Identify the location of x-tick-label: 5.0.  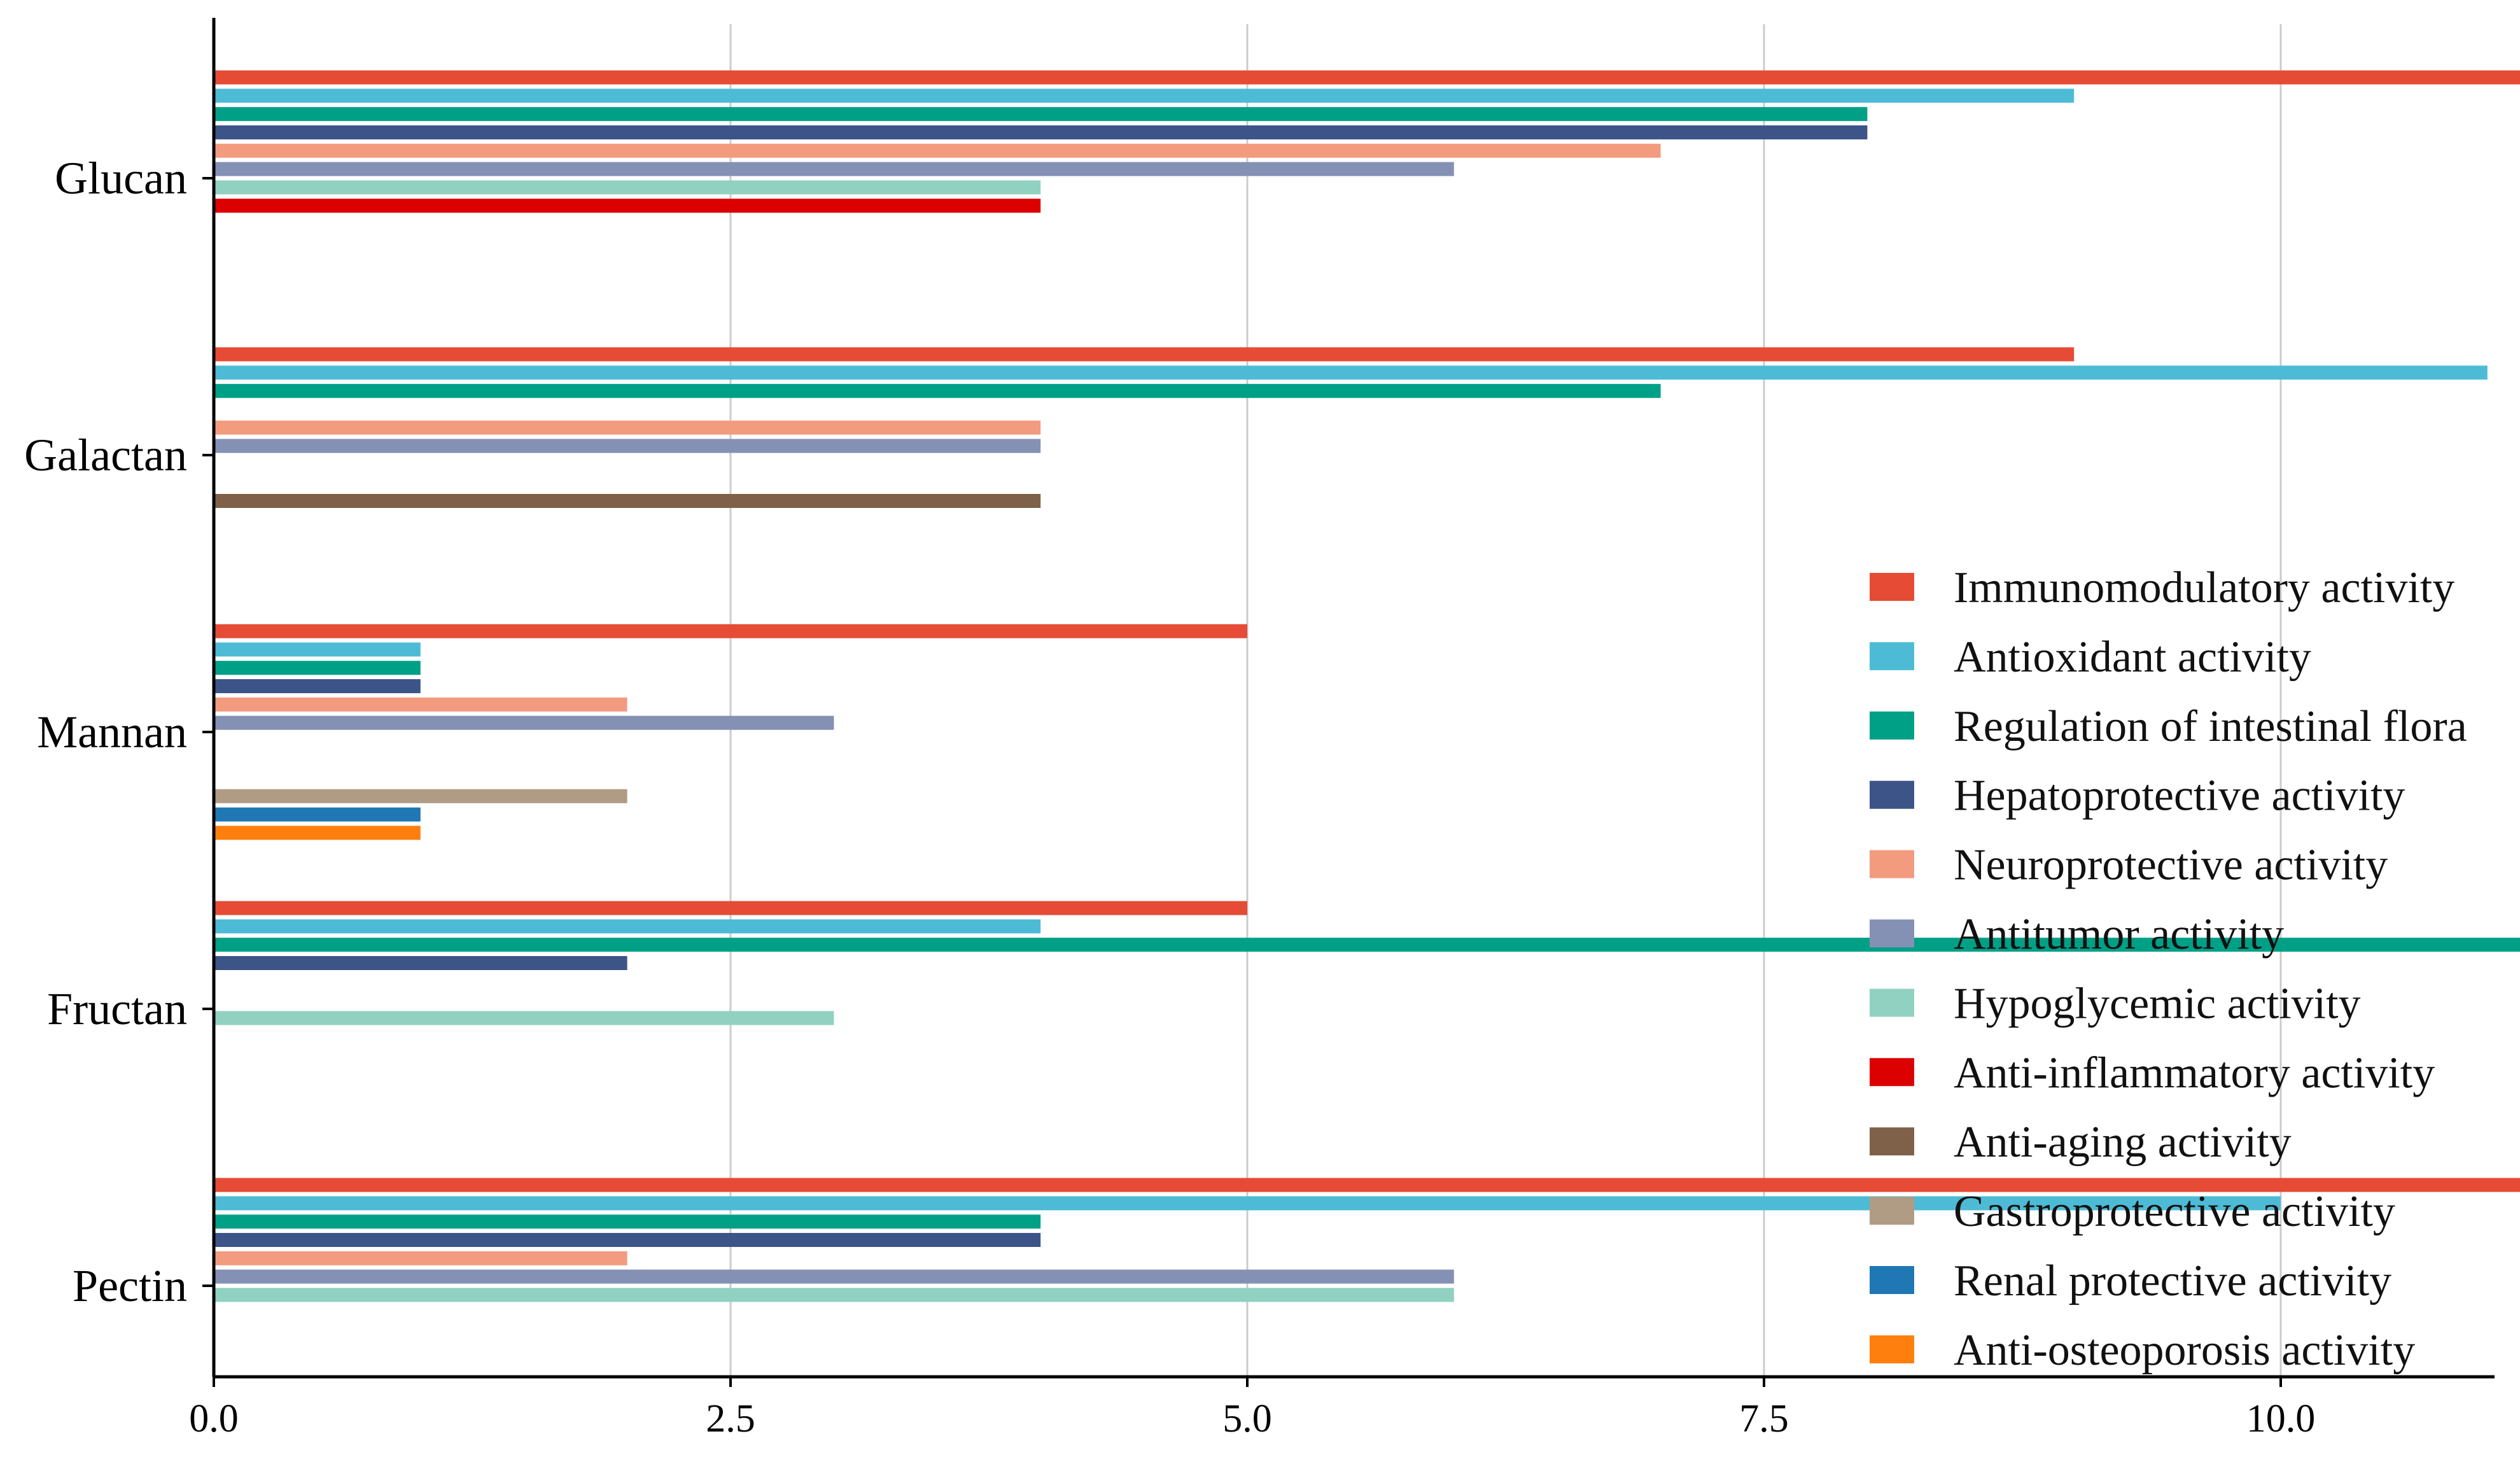
(1247, 1418).